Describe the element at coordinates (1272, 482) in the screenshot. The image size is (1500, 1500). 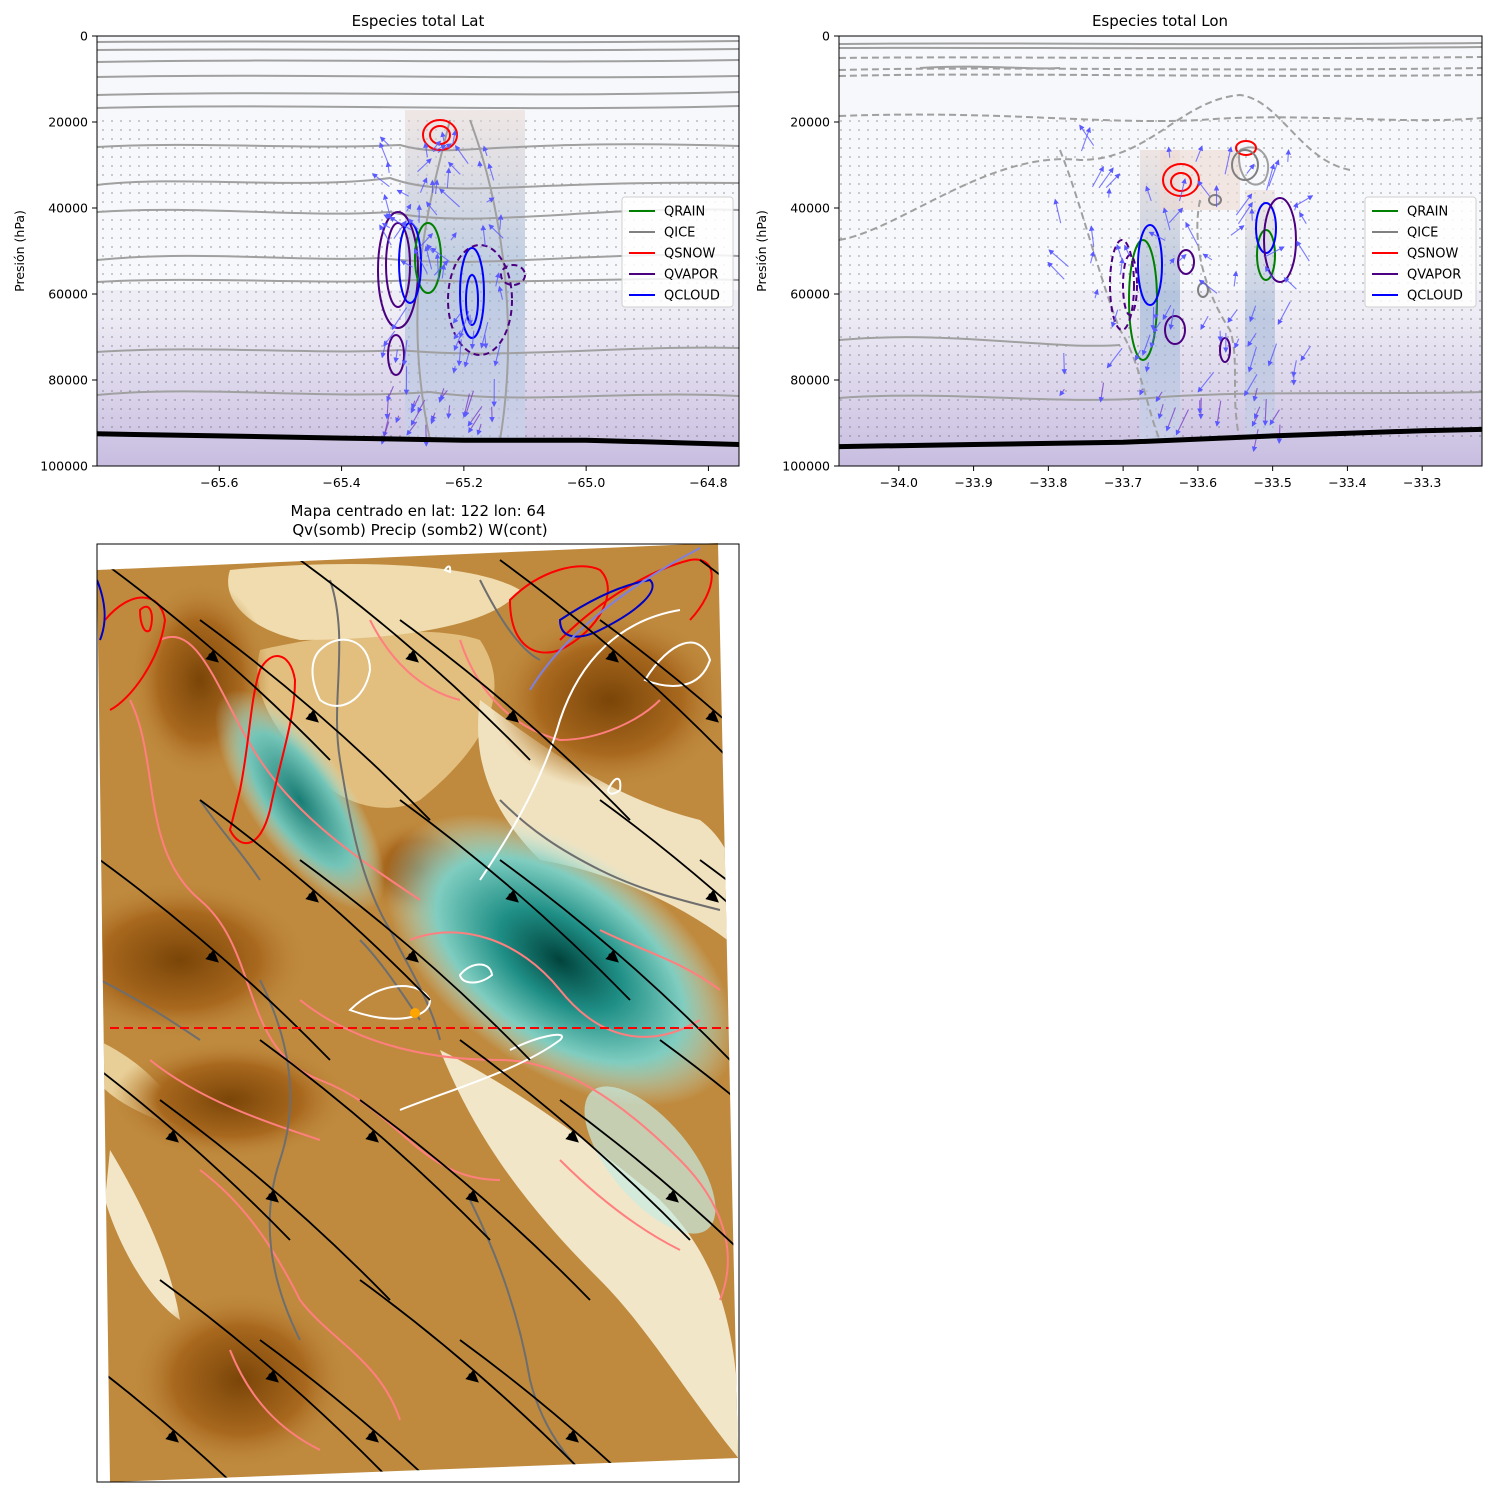
I see `x-tick-label: −33.5` at that location.